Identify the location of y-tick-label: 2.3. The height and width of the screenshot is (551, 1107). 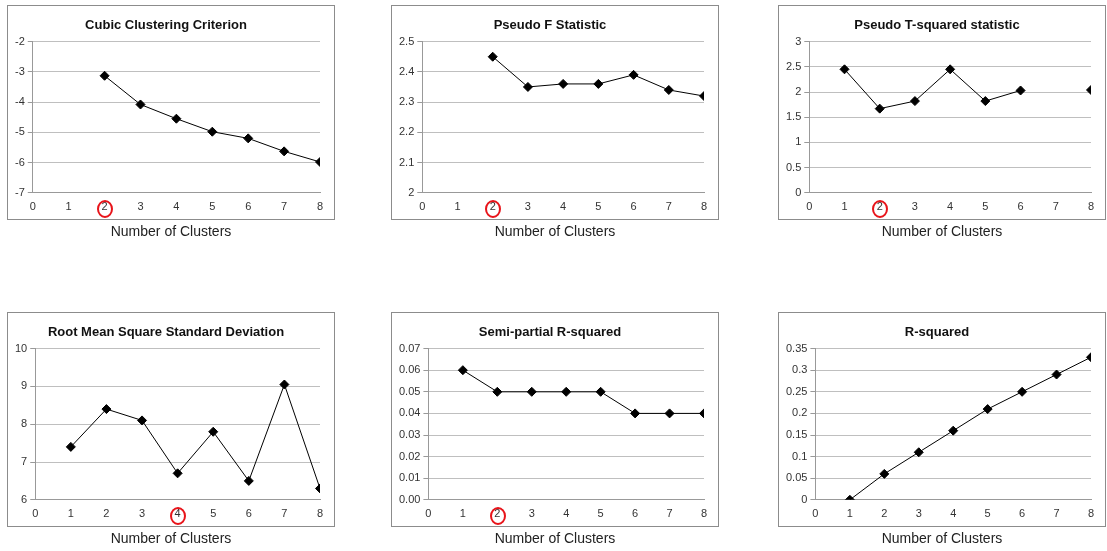
(406, 101).